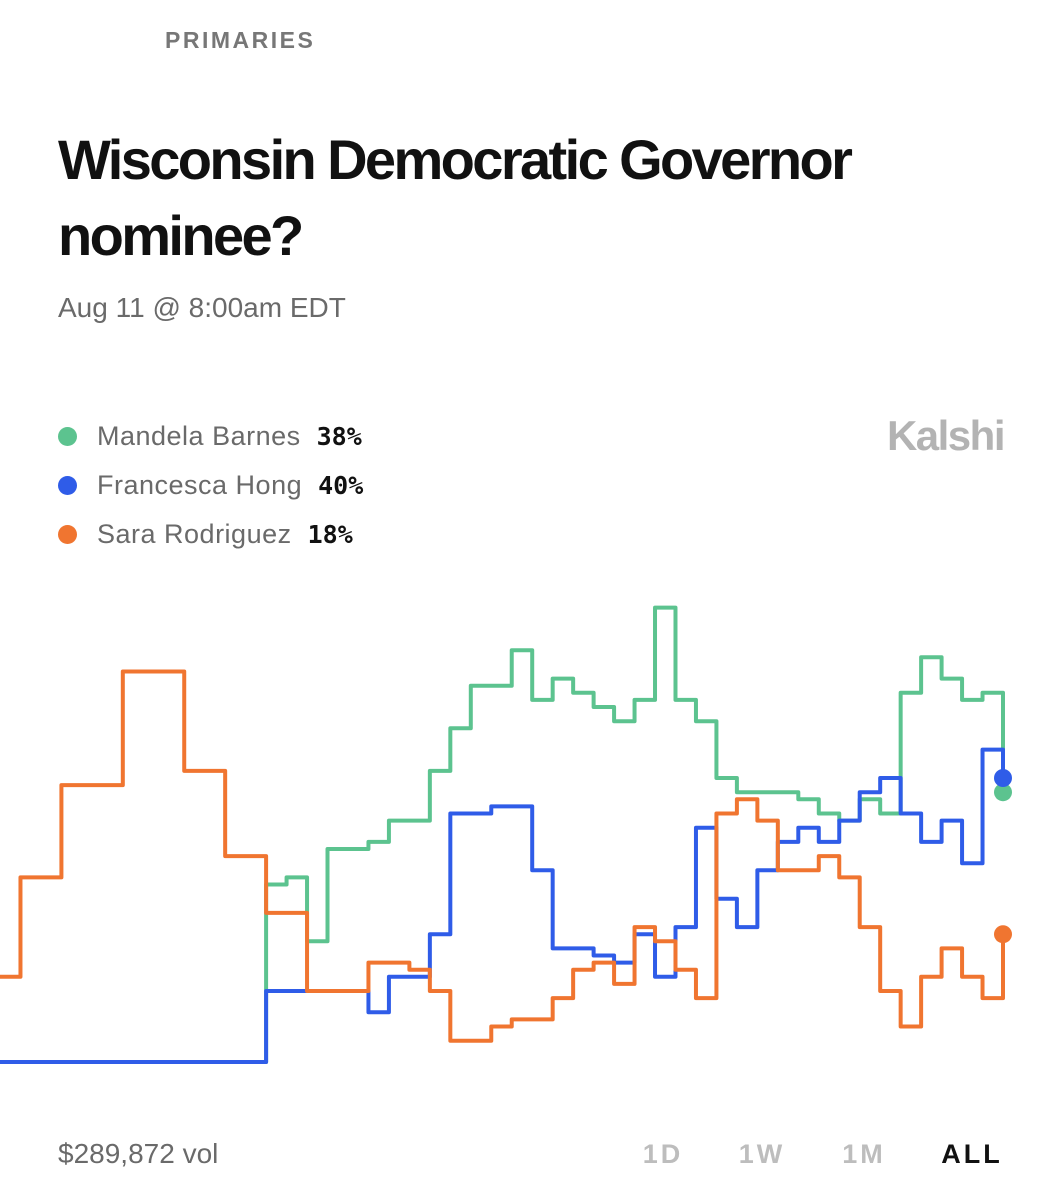 The image size is (1062, 1200). I want to click on legend-value: 38%, so click(339, 436).